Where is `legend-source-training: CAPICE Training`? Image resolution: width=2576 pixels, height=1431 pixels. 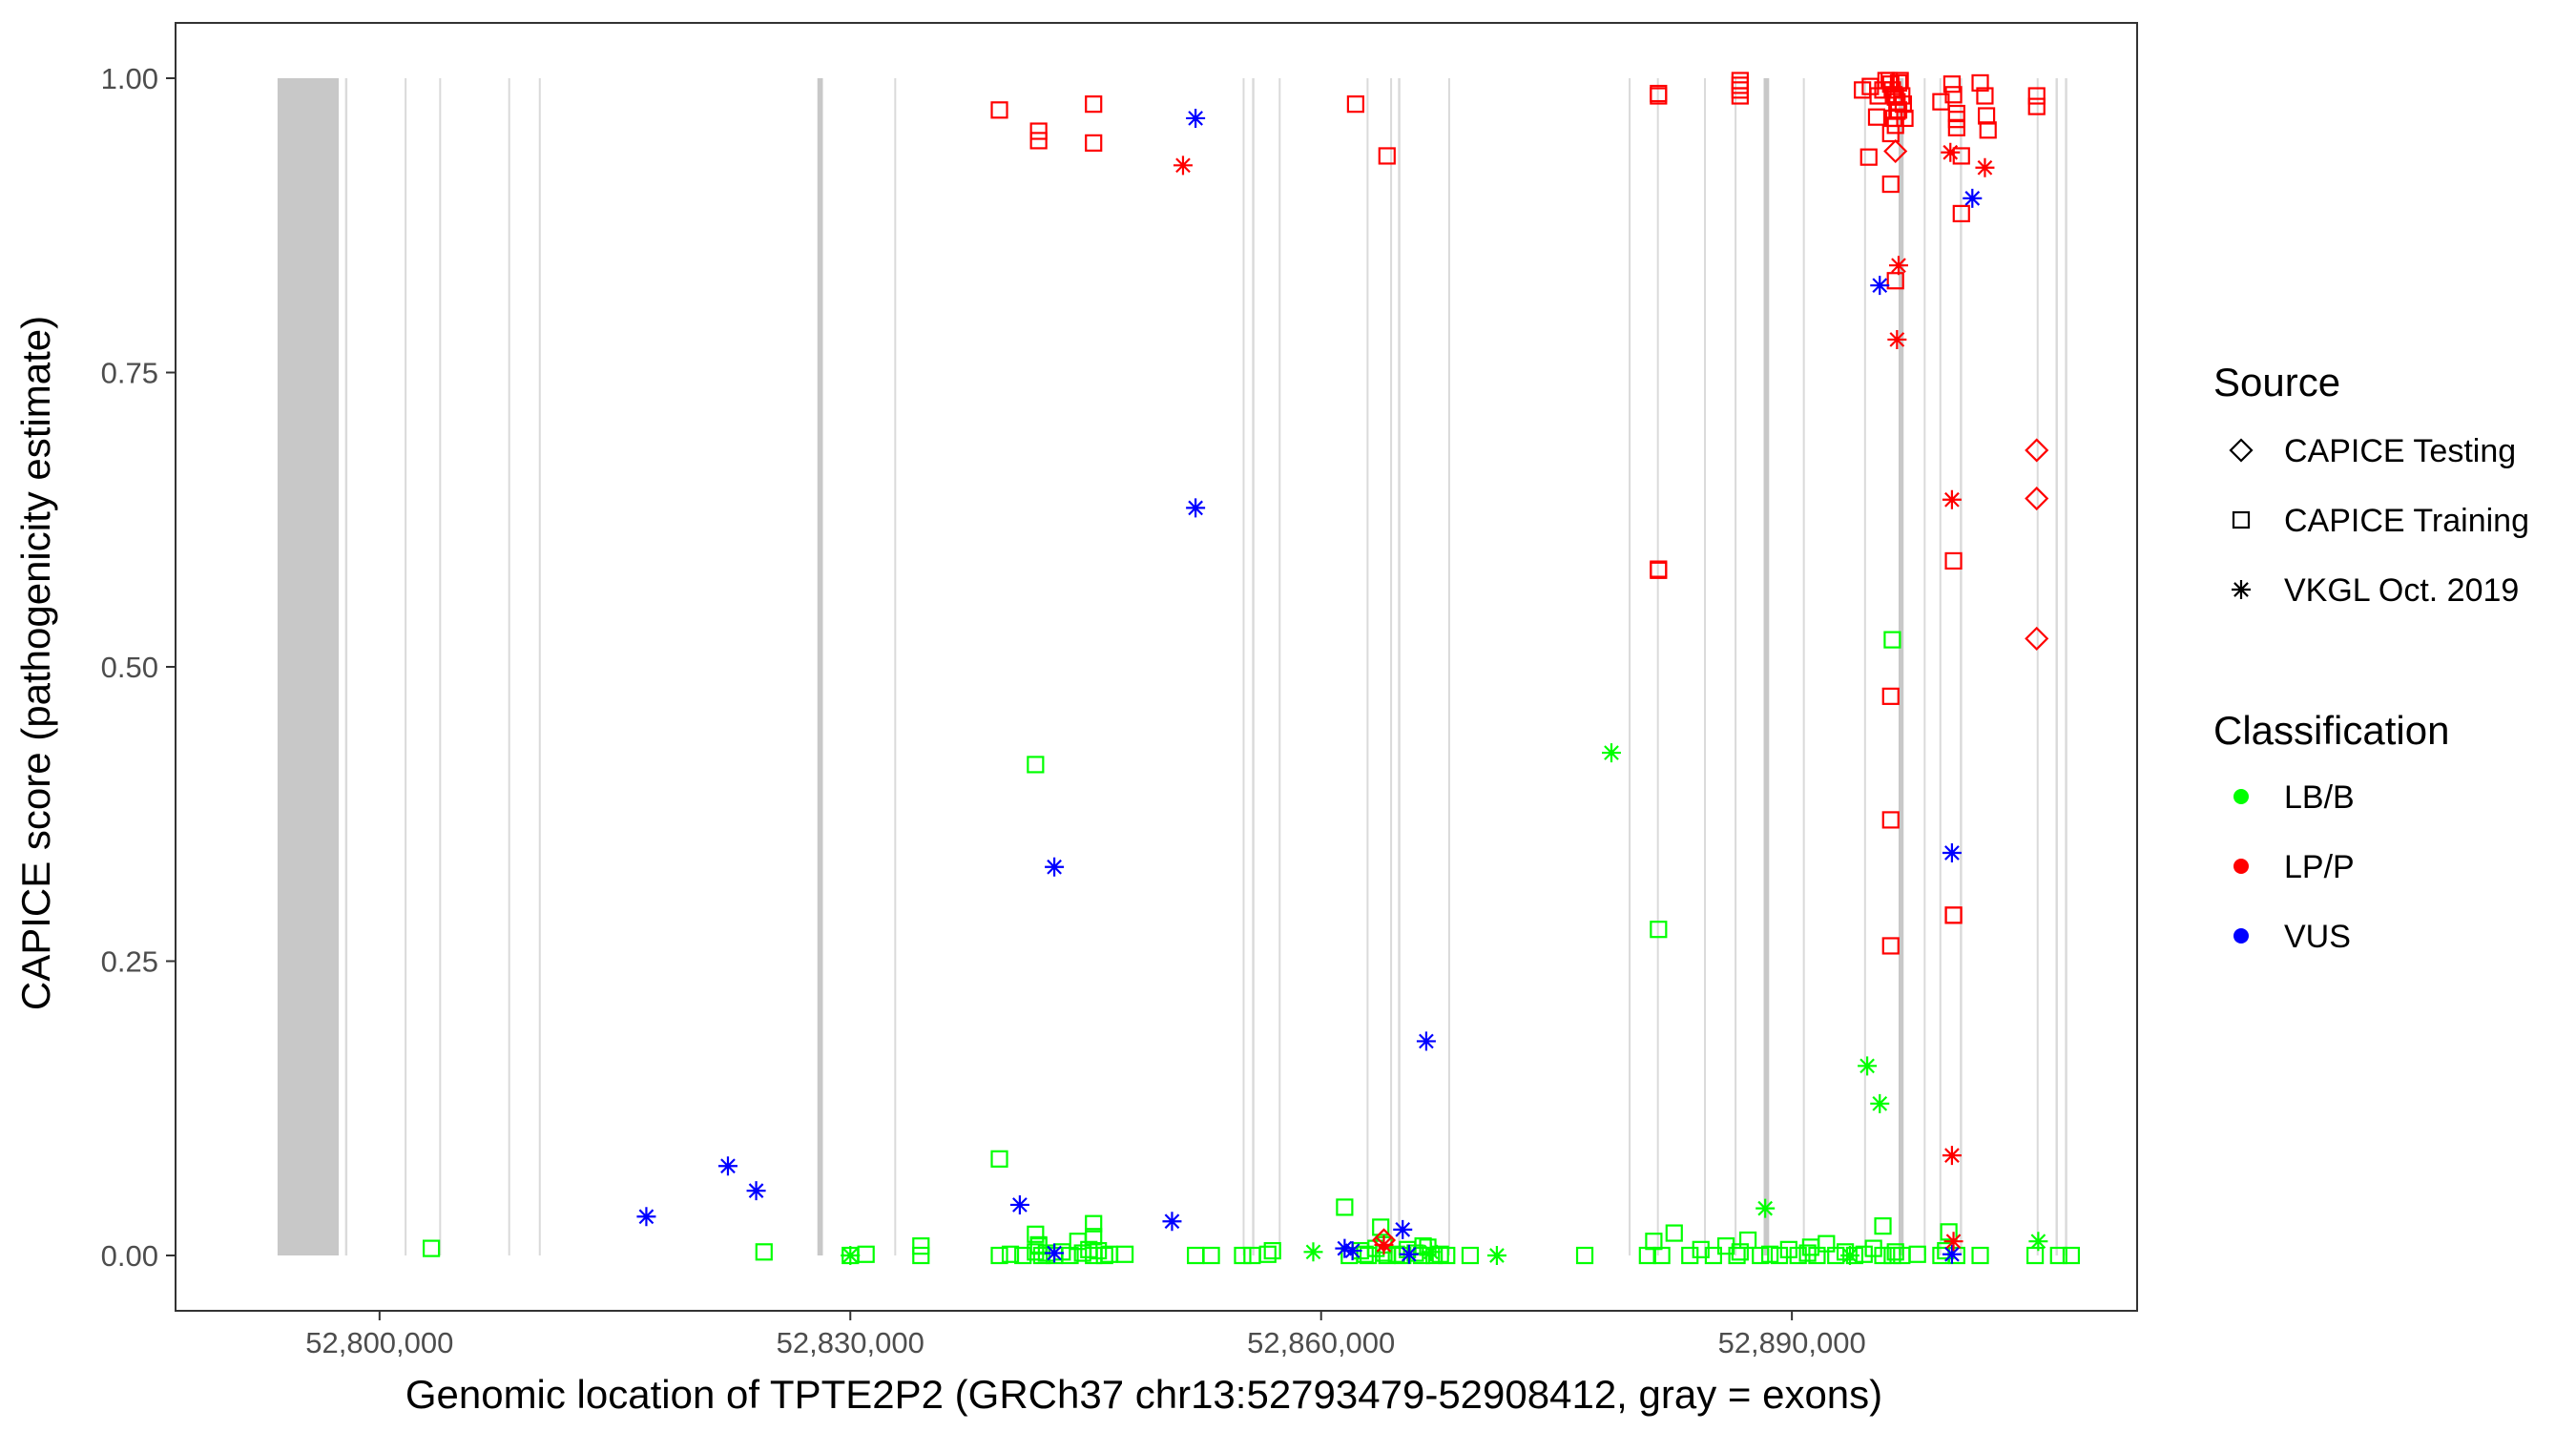 legend-source-training: CAPICE Training is located at coordinates (2380, 521).